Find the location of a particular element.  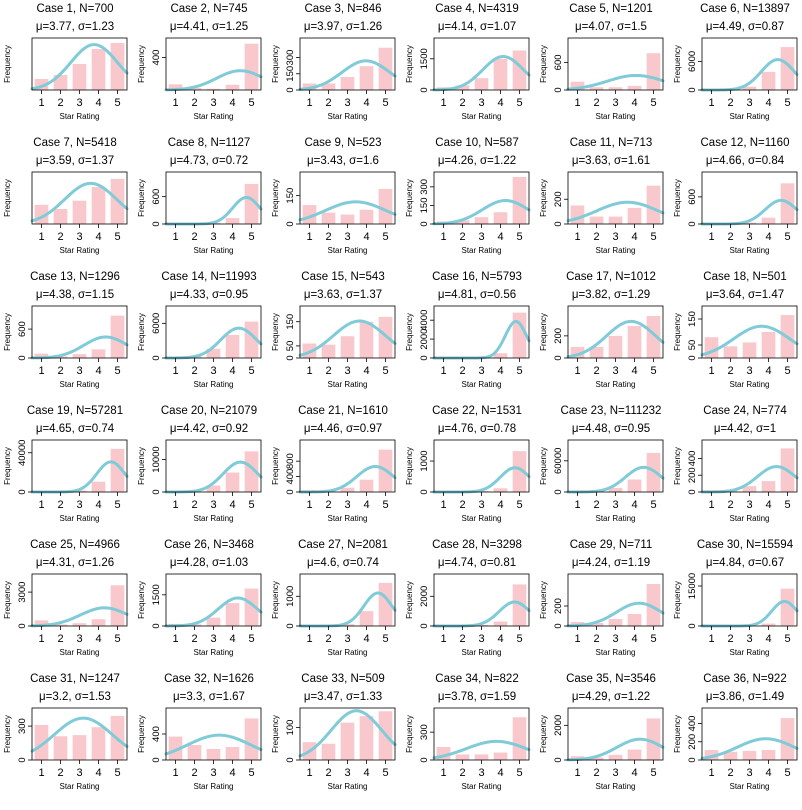

y-tick-label: 50 is located at coordinates (290, 346).